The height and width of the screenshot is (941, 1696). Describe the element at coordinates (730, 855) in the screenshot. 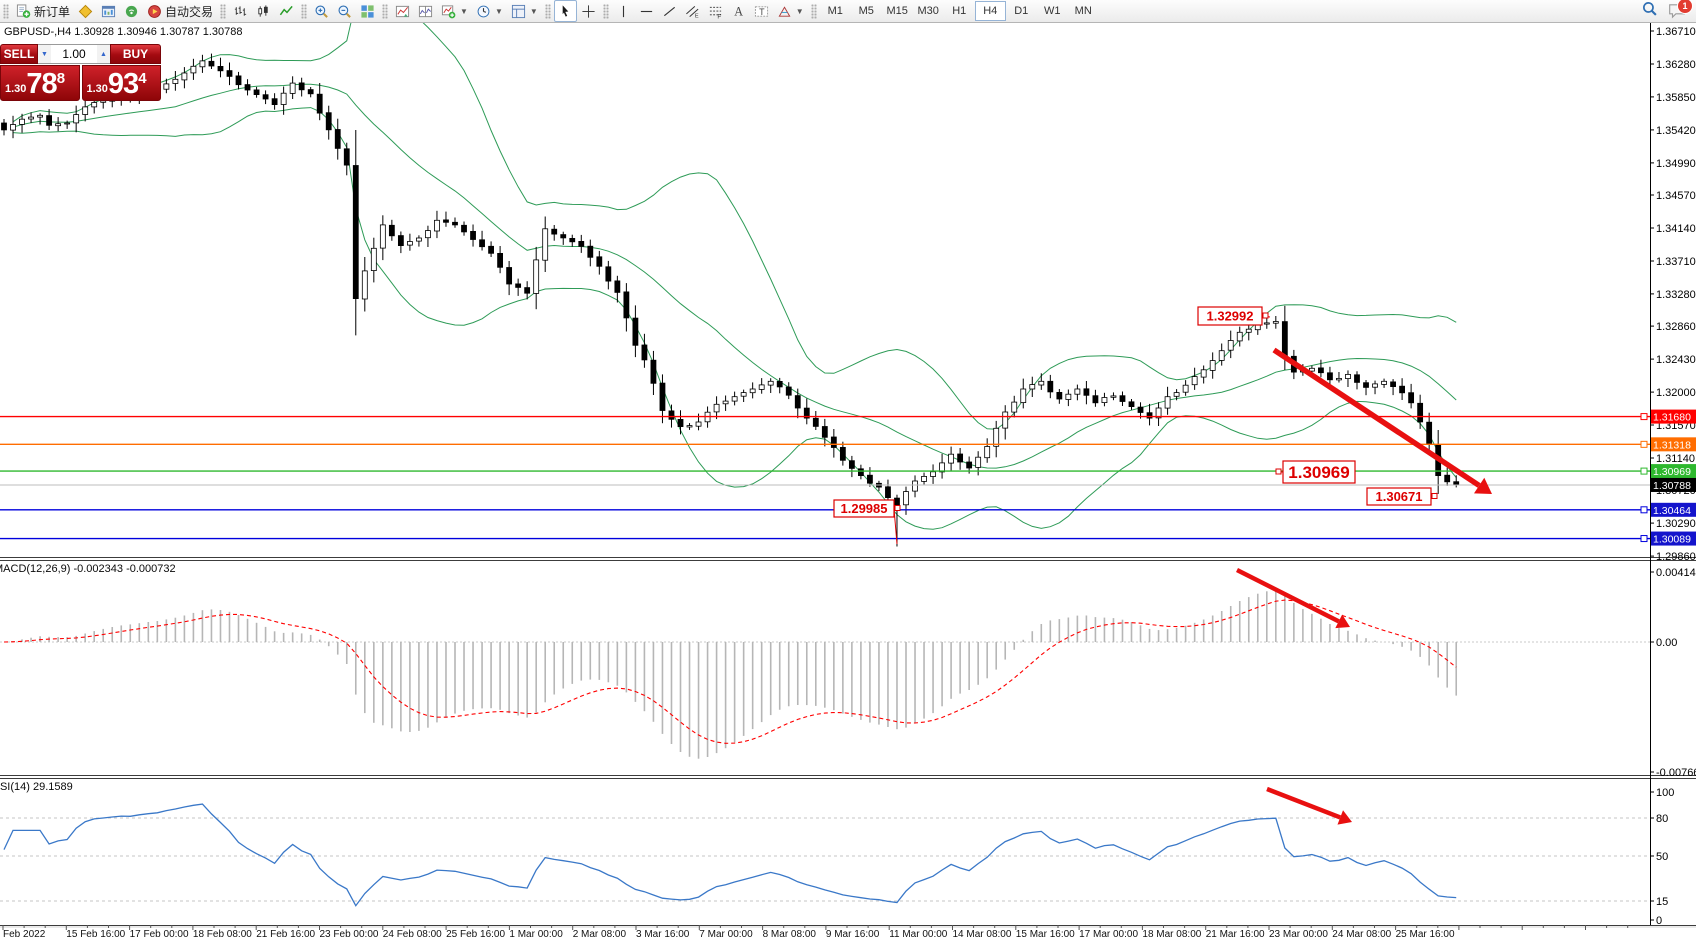

I see `rsi-line` at that location.